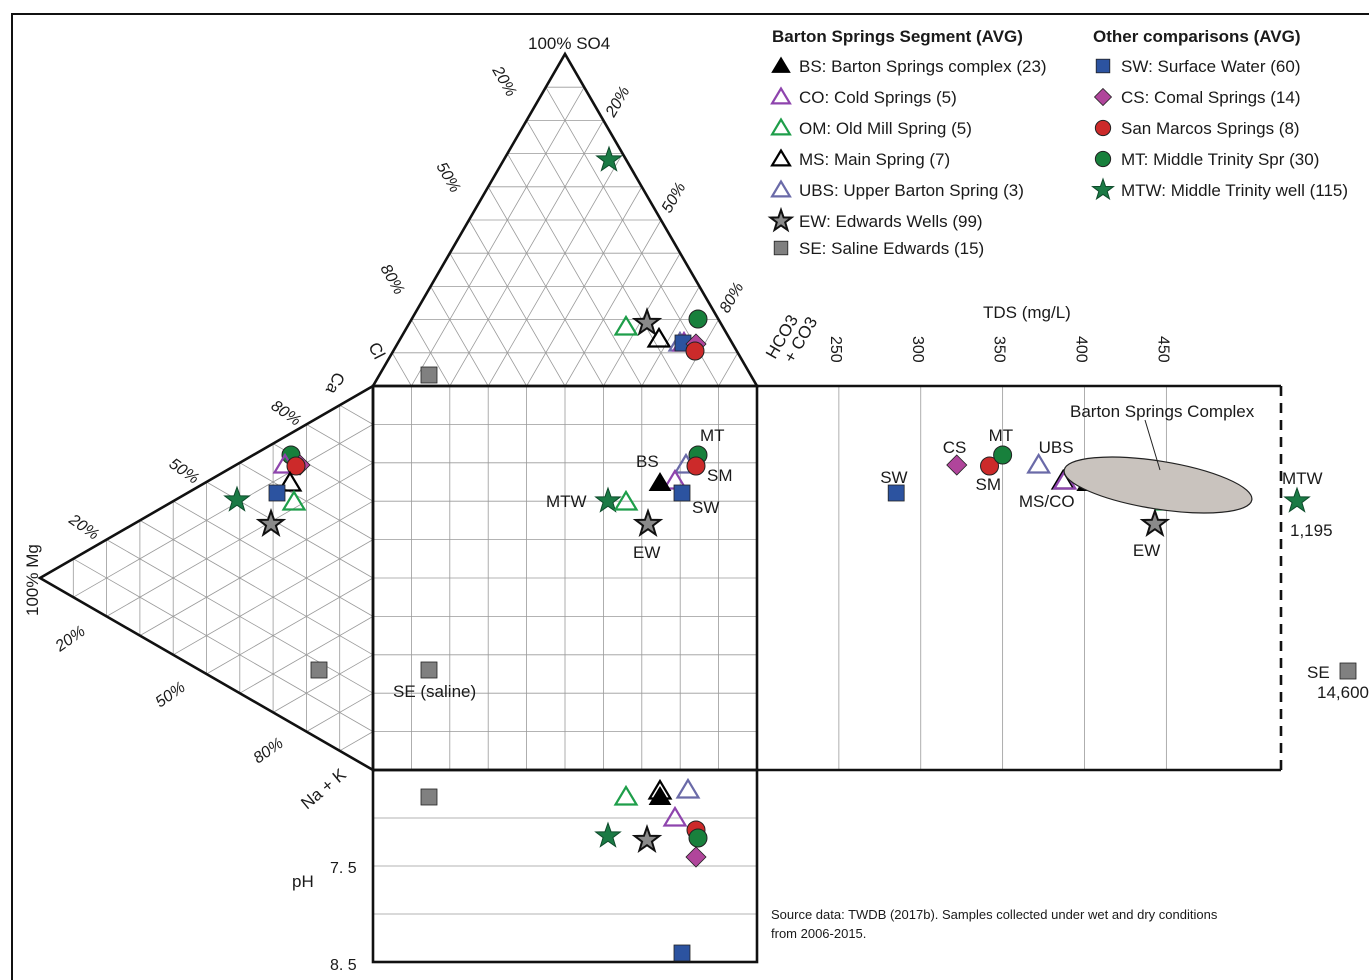  Describe the element at coordinates (1348, 671) in the screenshot. I see `tds-marker-se-offscale` at that location.